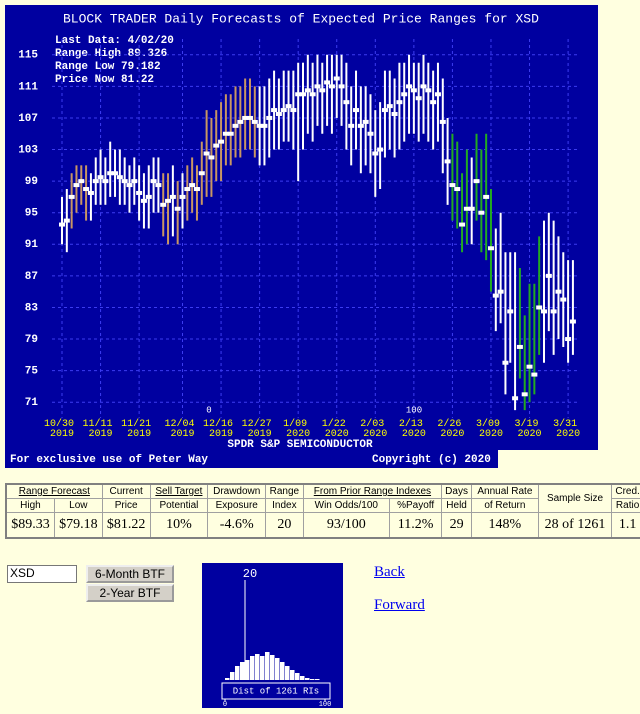  What do you see at coordinates (431, 460) in the screenshot?
I see `footer-right: Copyright (c) 2020` at bounding box center [431, 460].